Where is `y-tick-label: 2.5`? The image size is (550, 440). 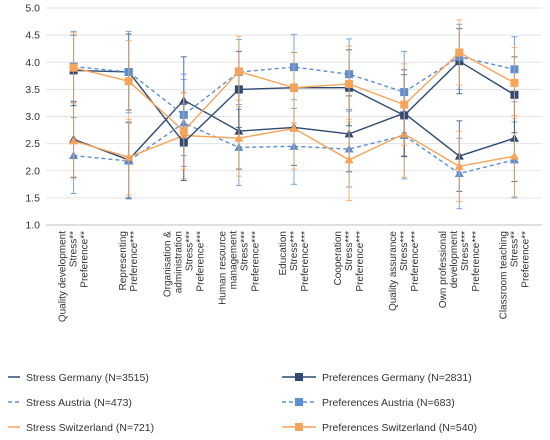
y-tick-label: 2.5 is located at coordinates (32, 144).